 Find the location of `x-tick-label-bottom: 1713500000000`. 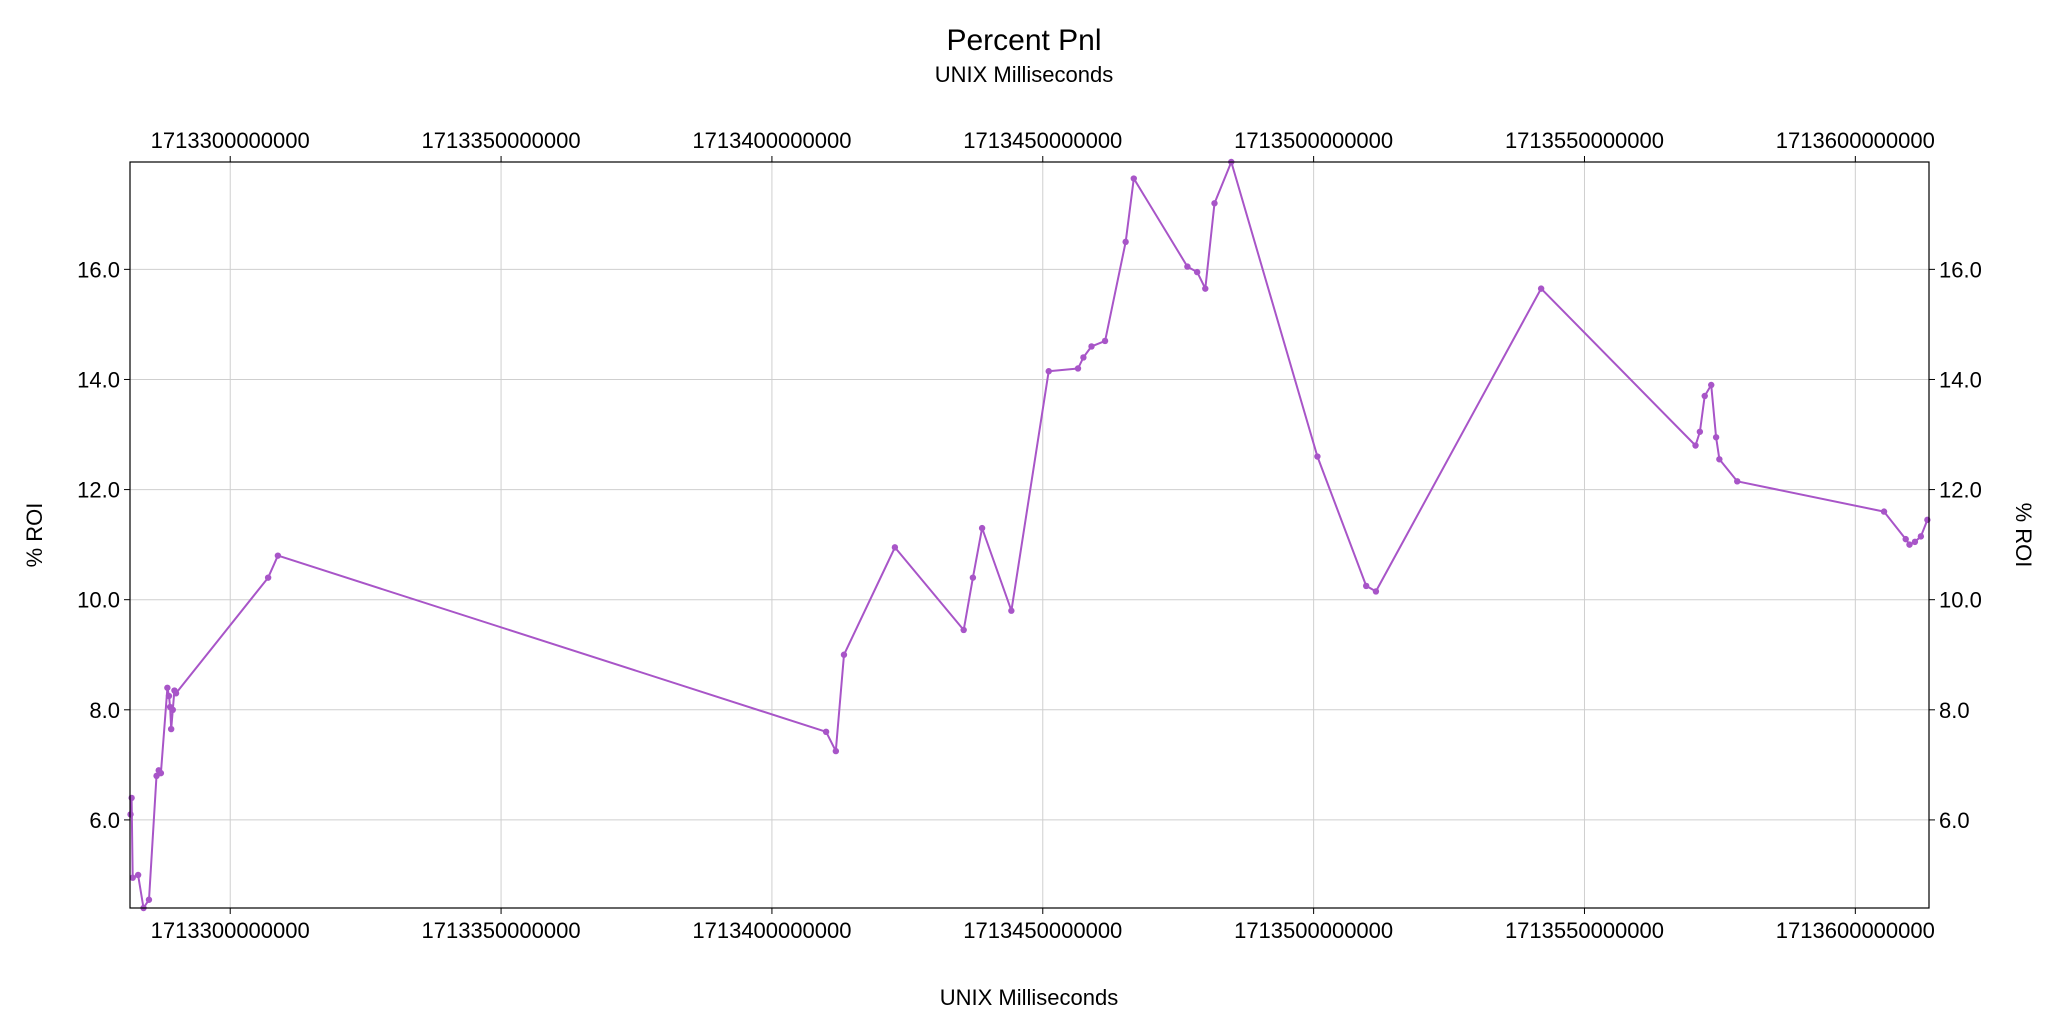

x-tick-label-bottom: 1713500000000 is located at coordinates (1313, 930).